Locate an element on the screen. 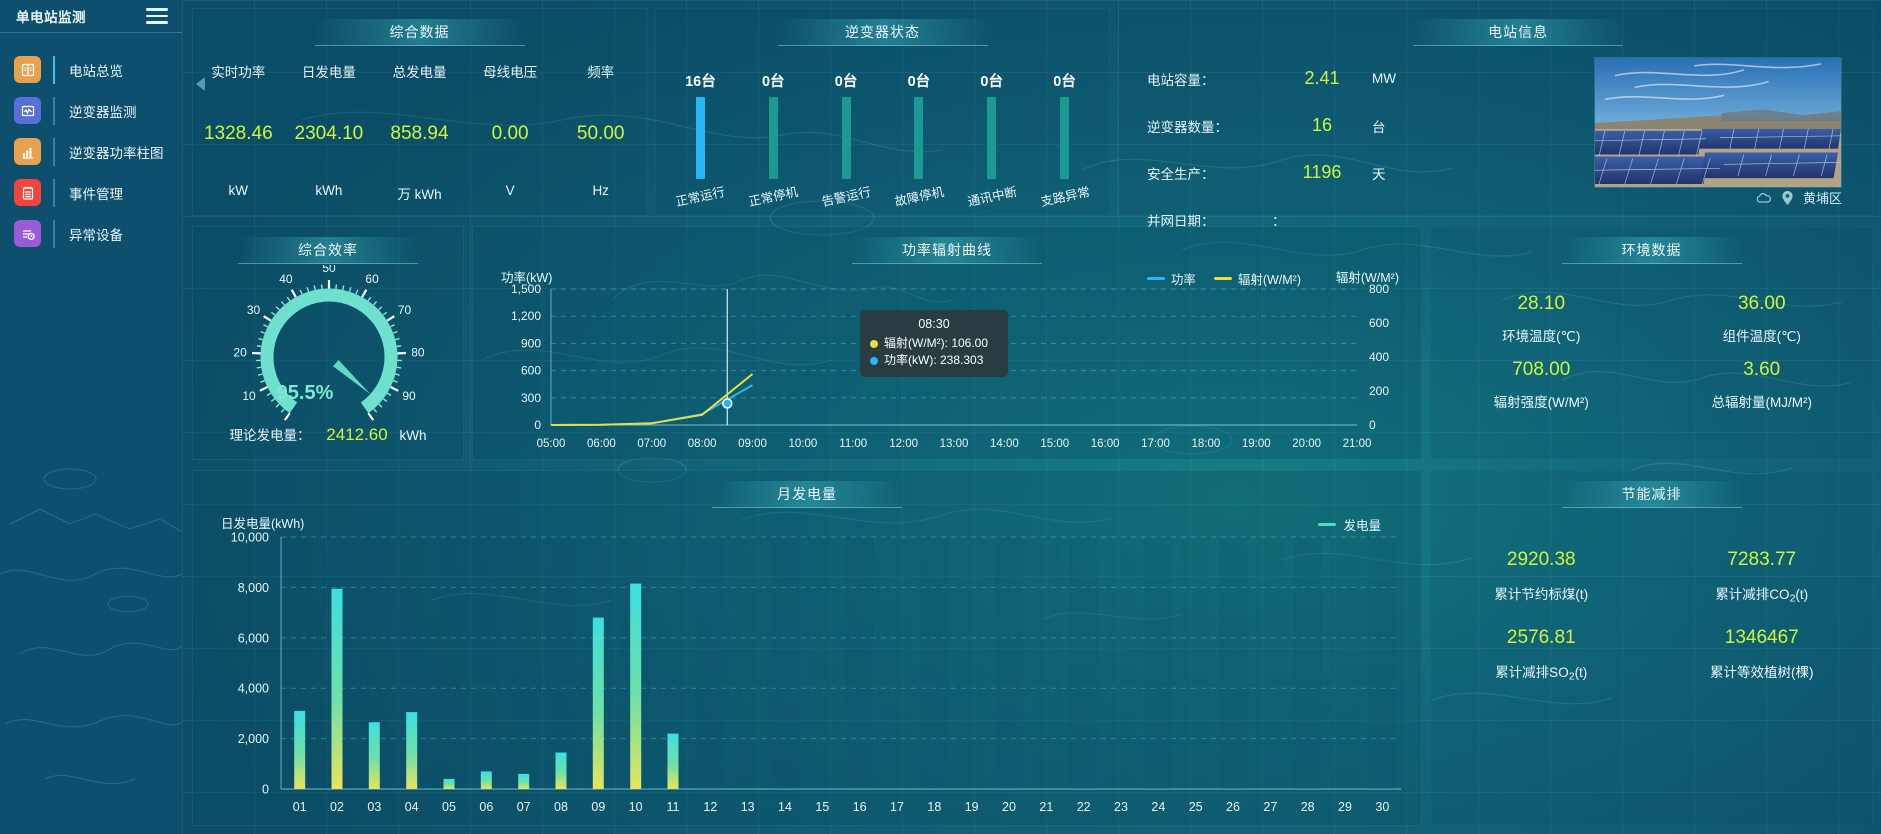 The width and height of the screenshot is (1881, 834). axis-tick-label: 15:00 is located at coordinates (1054, 444).